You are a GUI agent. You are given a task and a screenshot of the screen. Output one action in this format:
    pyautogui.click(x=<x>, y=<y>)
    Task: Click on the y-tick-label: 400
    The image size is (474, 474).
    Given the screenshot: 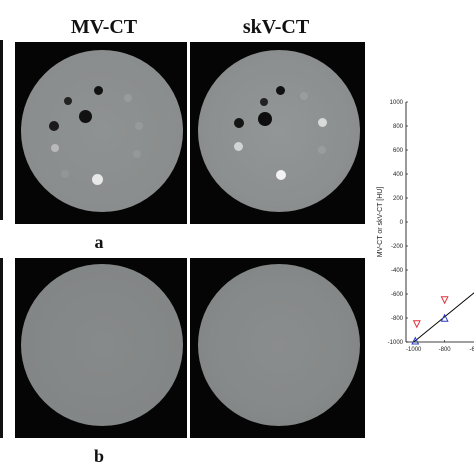 What is the action you would take?
    pyautogui.click(x=398, y=175)
    